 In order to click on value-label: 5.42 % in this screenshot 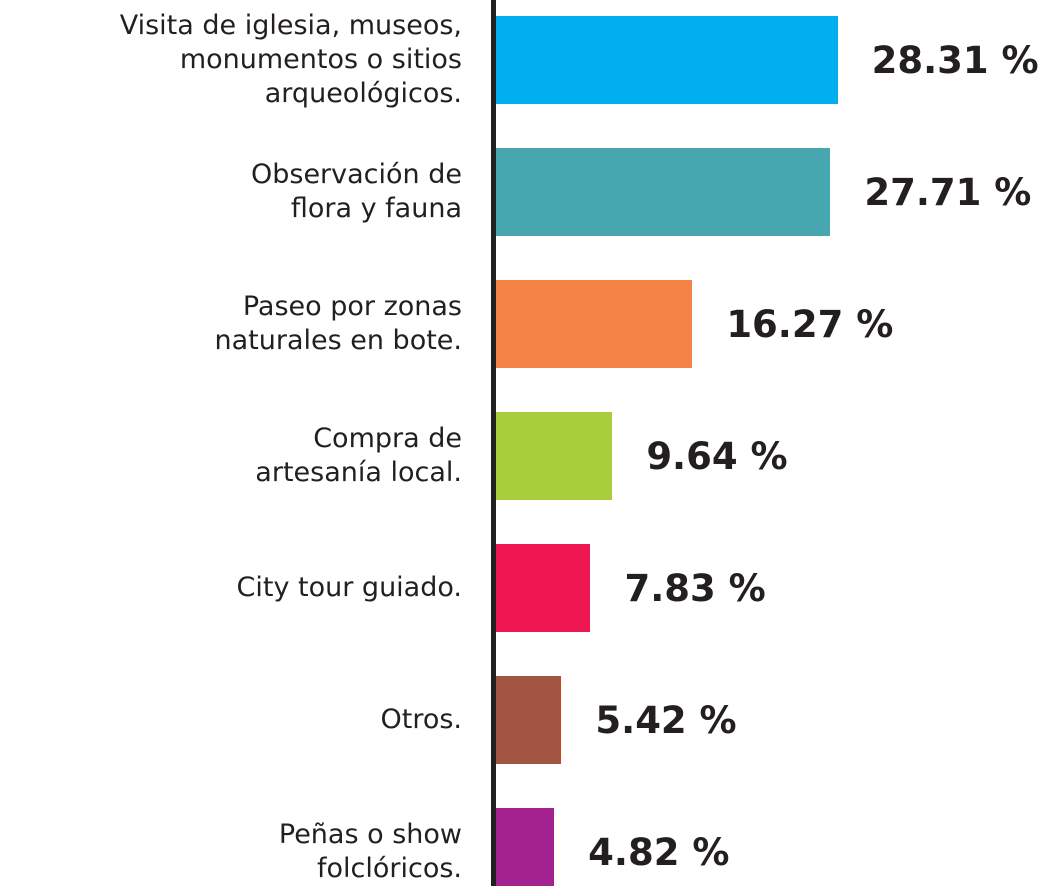, I will do `click(666, 720)`.